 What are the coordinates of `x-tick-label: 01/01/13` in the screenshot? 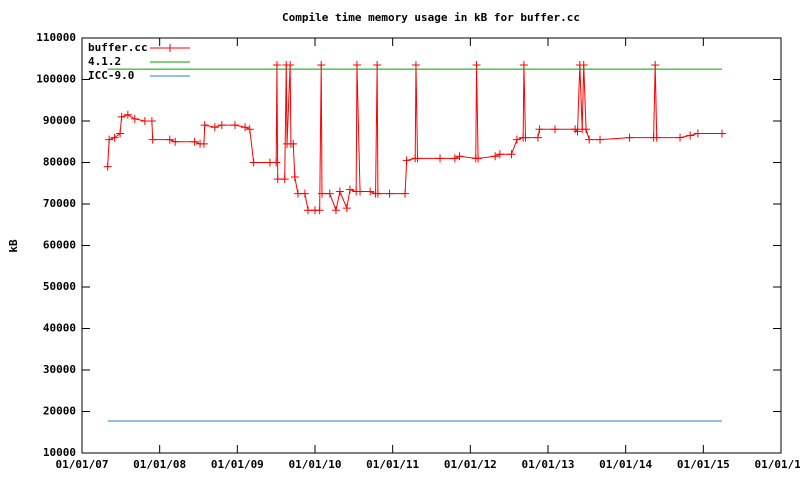 It's located at (548, 464).